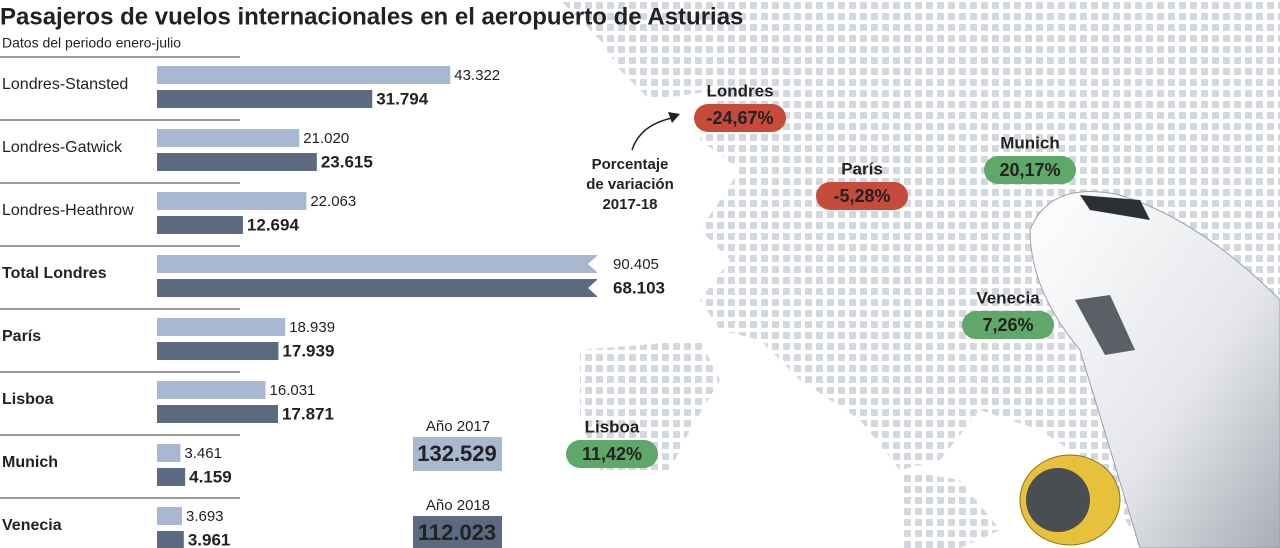 Image resolution: width=1280 pixels, height=548 pixels. What do you see at coordinates (62, 147) in the screenshot?
I see `category-label: Londres-Gatwick` at bounding box center [62, 147].